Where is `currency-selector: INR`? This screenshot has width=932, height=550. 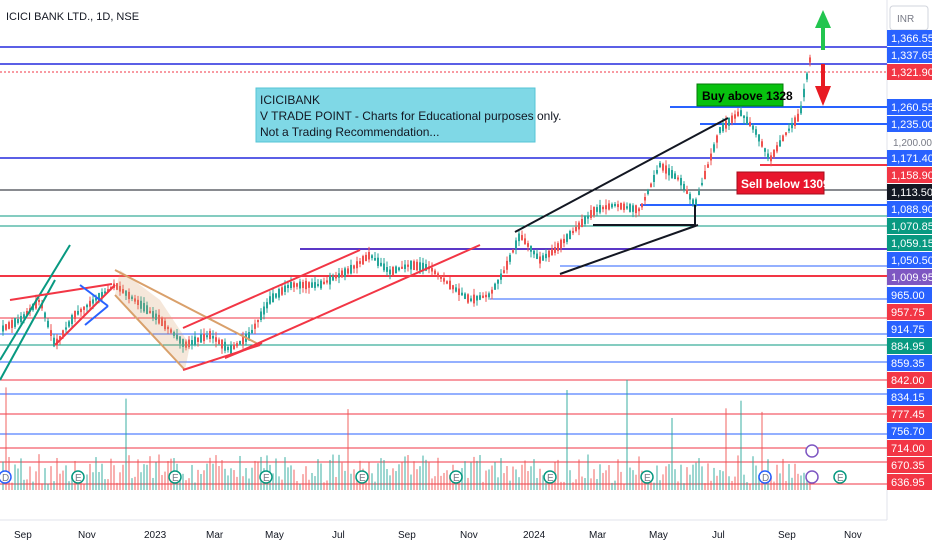
currency-selector: INR is located at coordinates (909, 18).